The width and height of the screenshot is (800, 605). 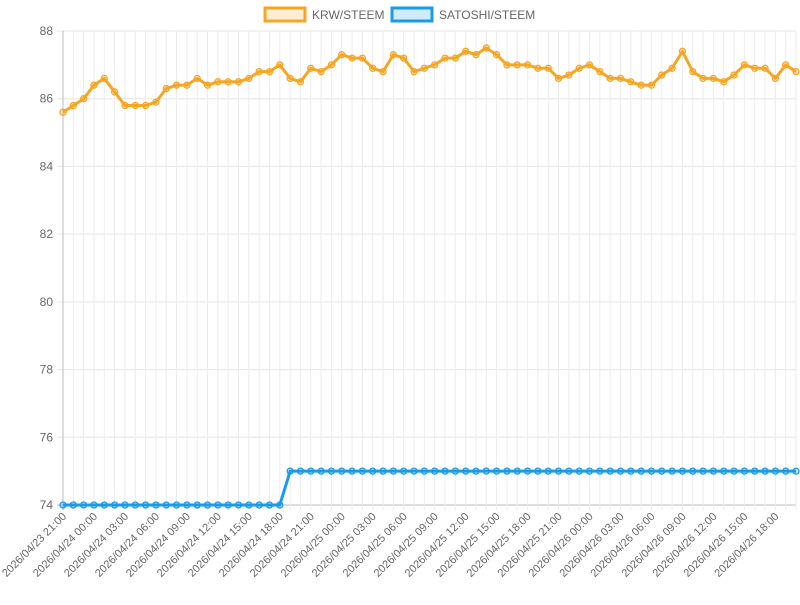 What do you see at coordinates (462, 14) in the screenshot?
I see `legend-item-satoshi-steem: SATOSHI/STEEM` at bounding box center [462, 14].